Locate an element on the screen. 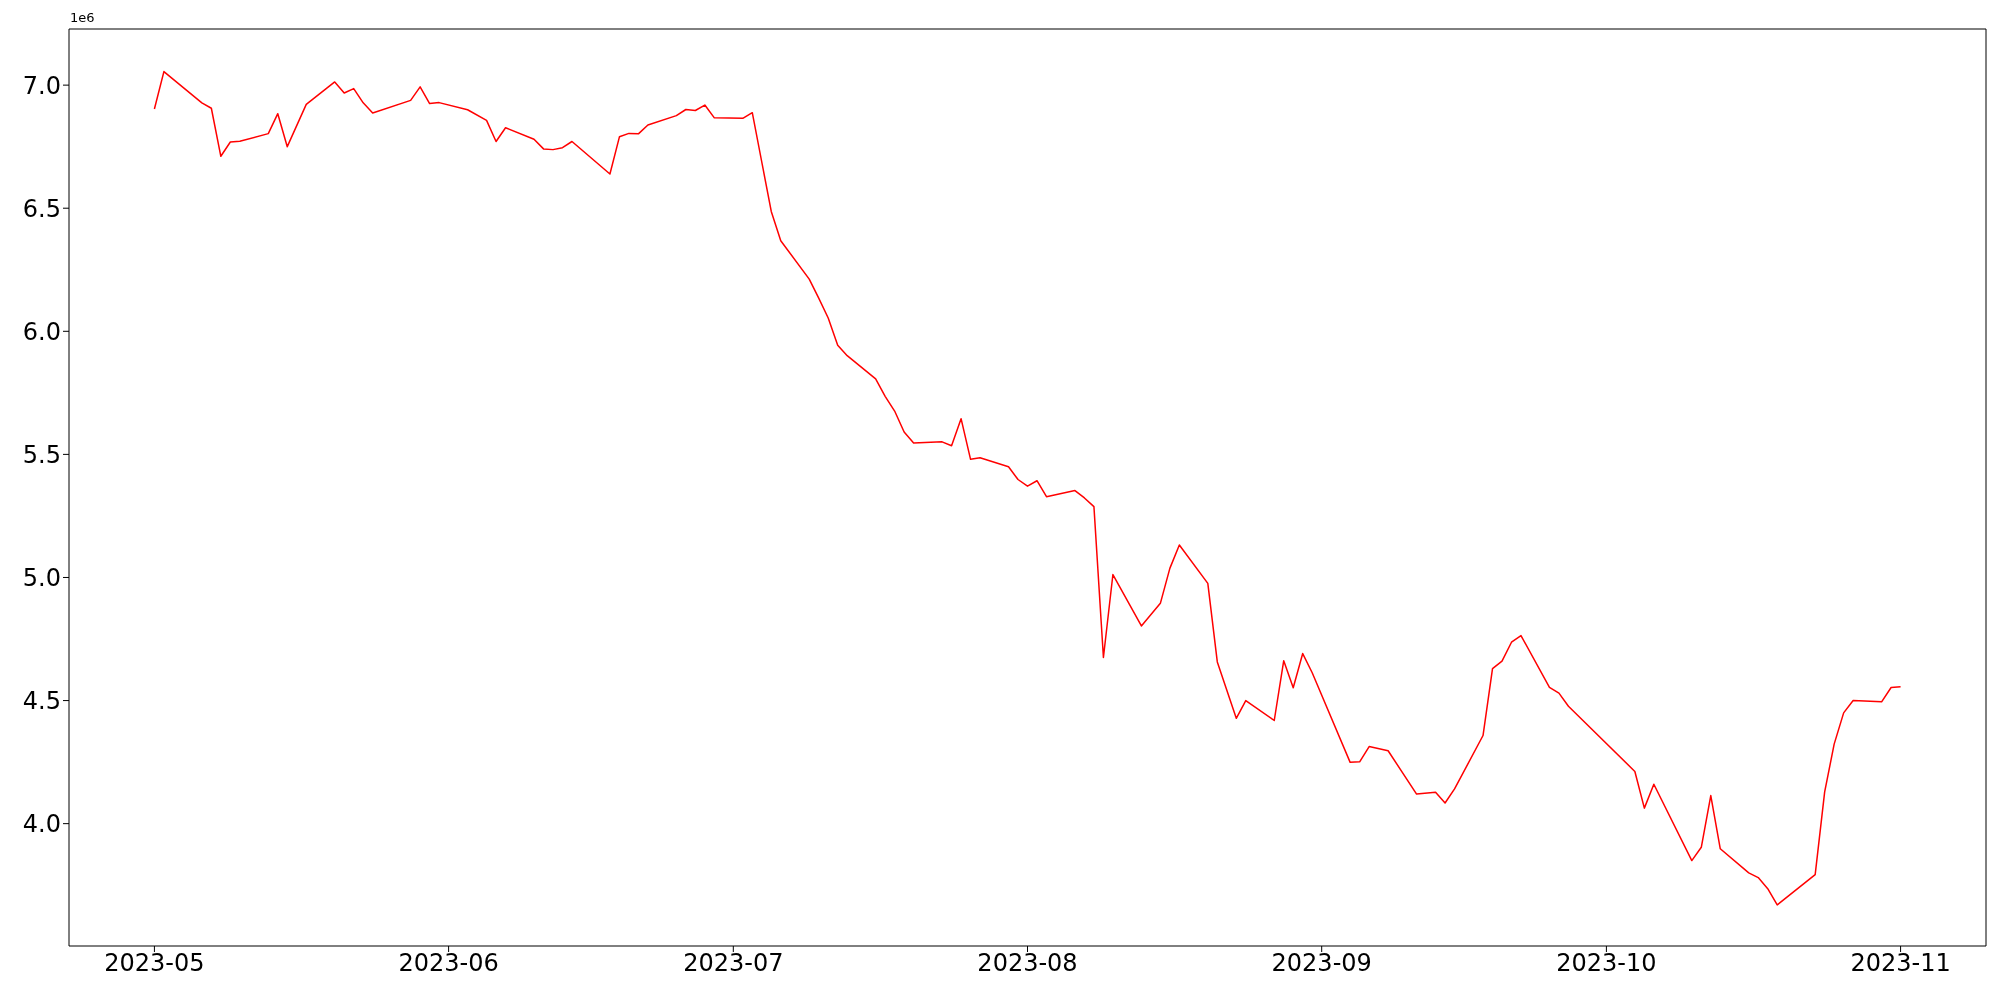 Image resolution: width=2000 pixels, height=1000 pixels. y-tick-label: 4.5 is located at coordinates (41, 701).